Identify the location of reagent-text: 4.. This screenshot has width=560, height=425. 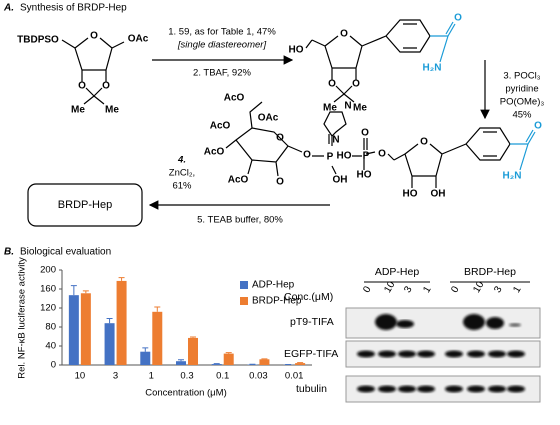
(181, 160).